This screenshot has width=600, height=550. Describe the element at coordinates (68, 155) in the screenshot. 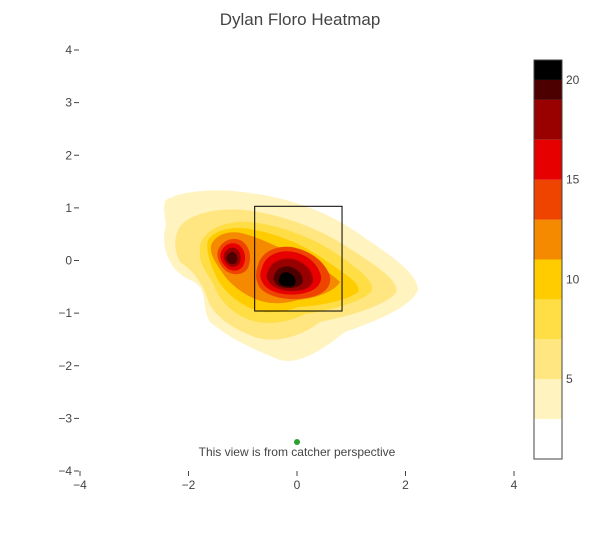

I see `y-tick-label: 2` at that location.